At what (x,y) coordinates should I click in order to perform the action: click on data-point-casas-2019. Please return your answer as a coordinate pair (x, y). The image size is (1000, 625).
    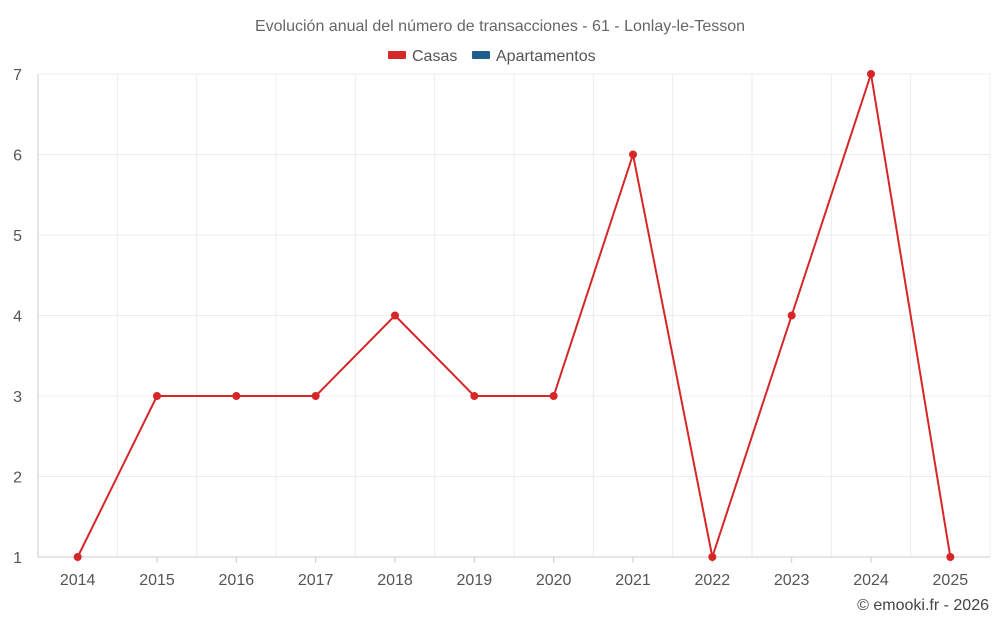
    Looking at the image, I should click on (474, 396).